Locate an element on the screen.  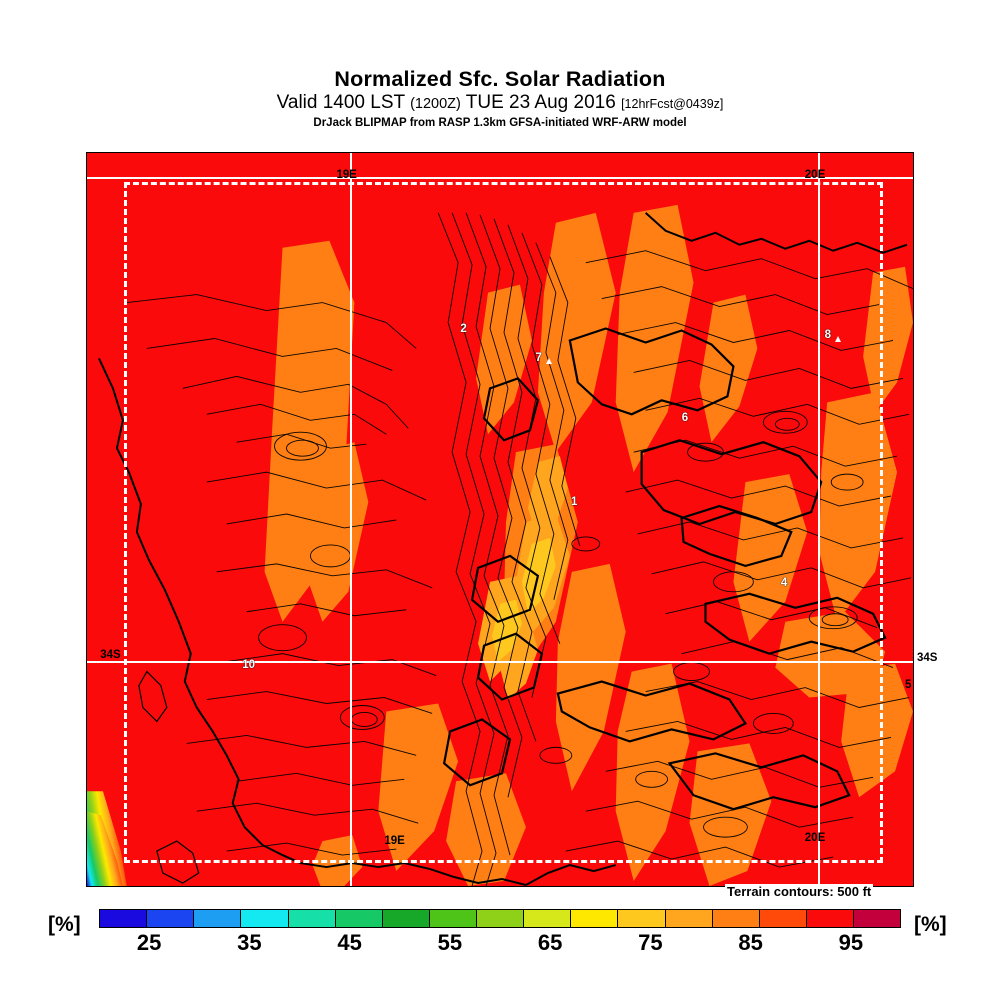
waypoint-marker: 10 is located at coordinates (249, 664).